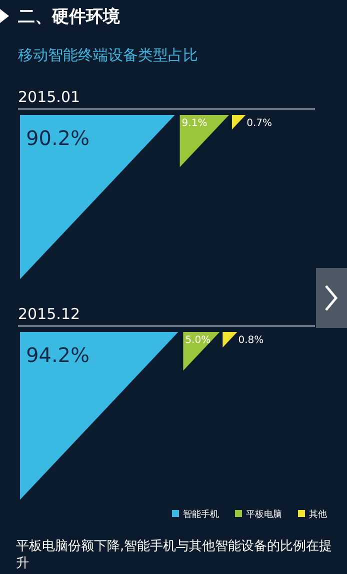 The height and width of the screenshot is (574, 347). I want to click on legend-label: 其他, so click(318, 514).